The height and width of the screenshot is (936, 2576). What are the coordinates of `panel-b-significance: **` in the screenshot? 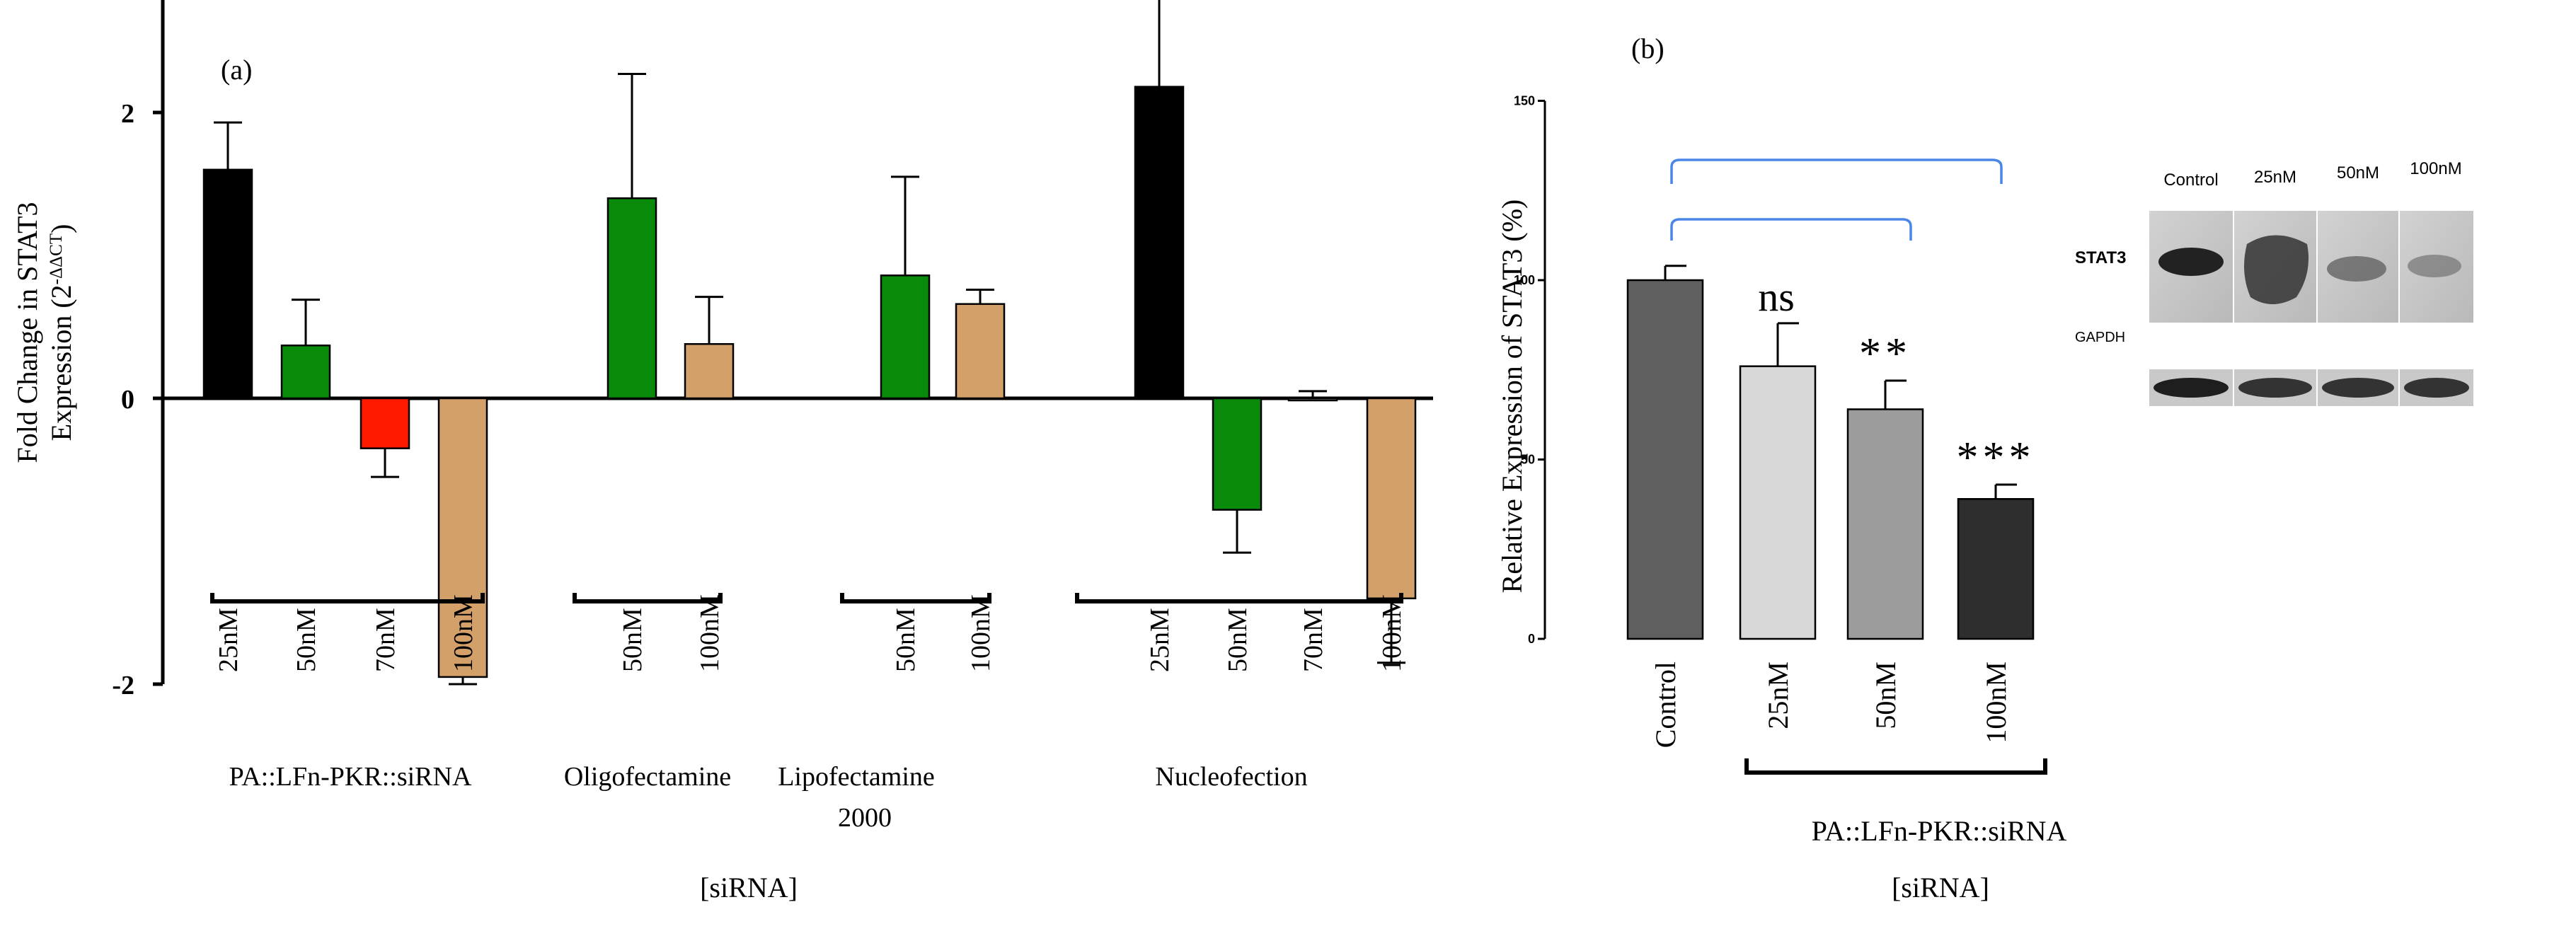 It's located at (1885, 354).